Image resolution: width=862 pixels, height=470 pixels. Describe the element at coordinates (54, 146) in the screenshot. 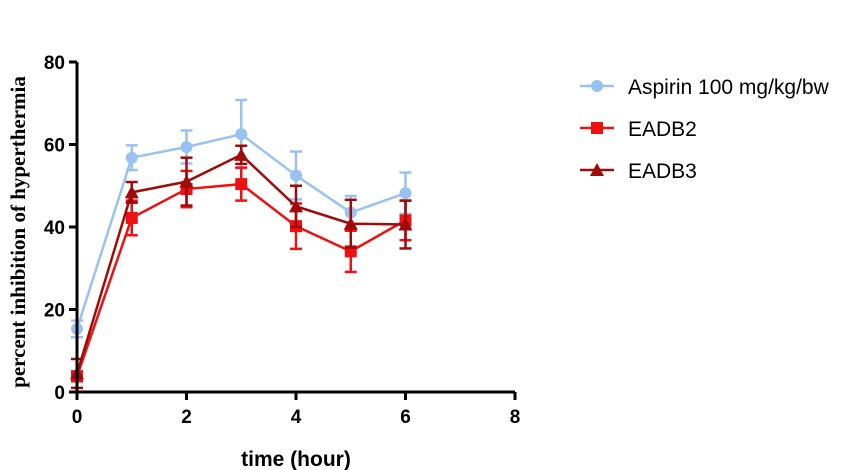

I see `y-tick-label: 60` at that location.